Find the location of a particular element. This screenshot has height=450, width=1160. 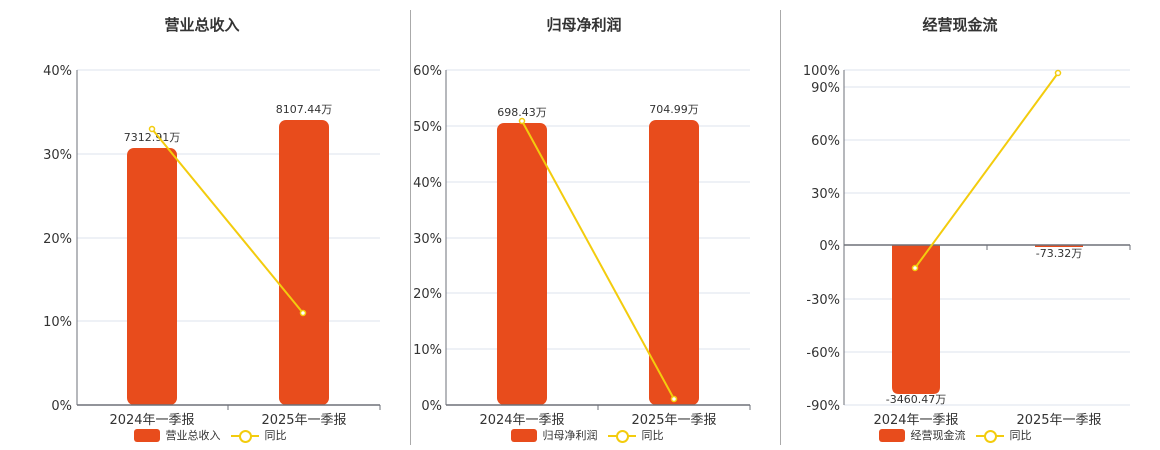

y-axis-ticks: 60% 50% 40% 30% 20% 10% 0% is located at coordinates (427, 239).